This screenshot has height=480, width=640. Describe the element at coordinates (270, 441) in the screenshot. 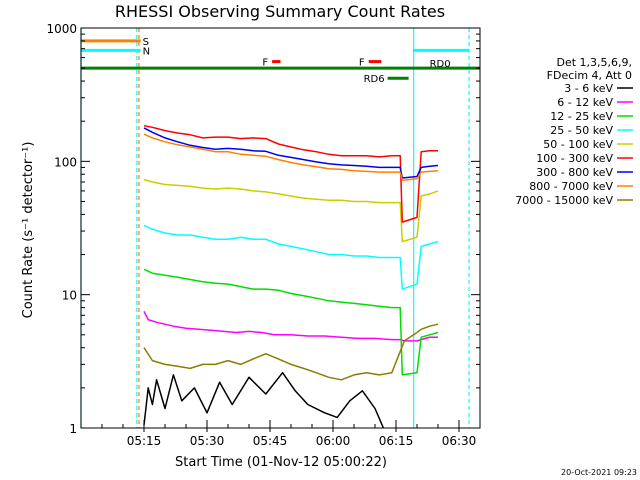

I see `x-tick-label-2: 05:45` at that location.